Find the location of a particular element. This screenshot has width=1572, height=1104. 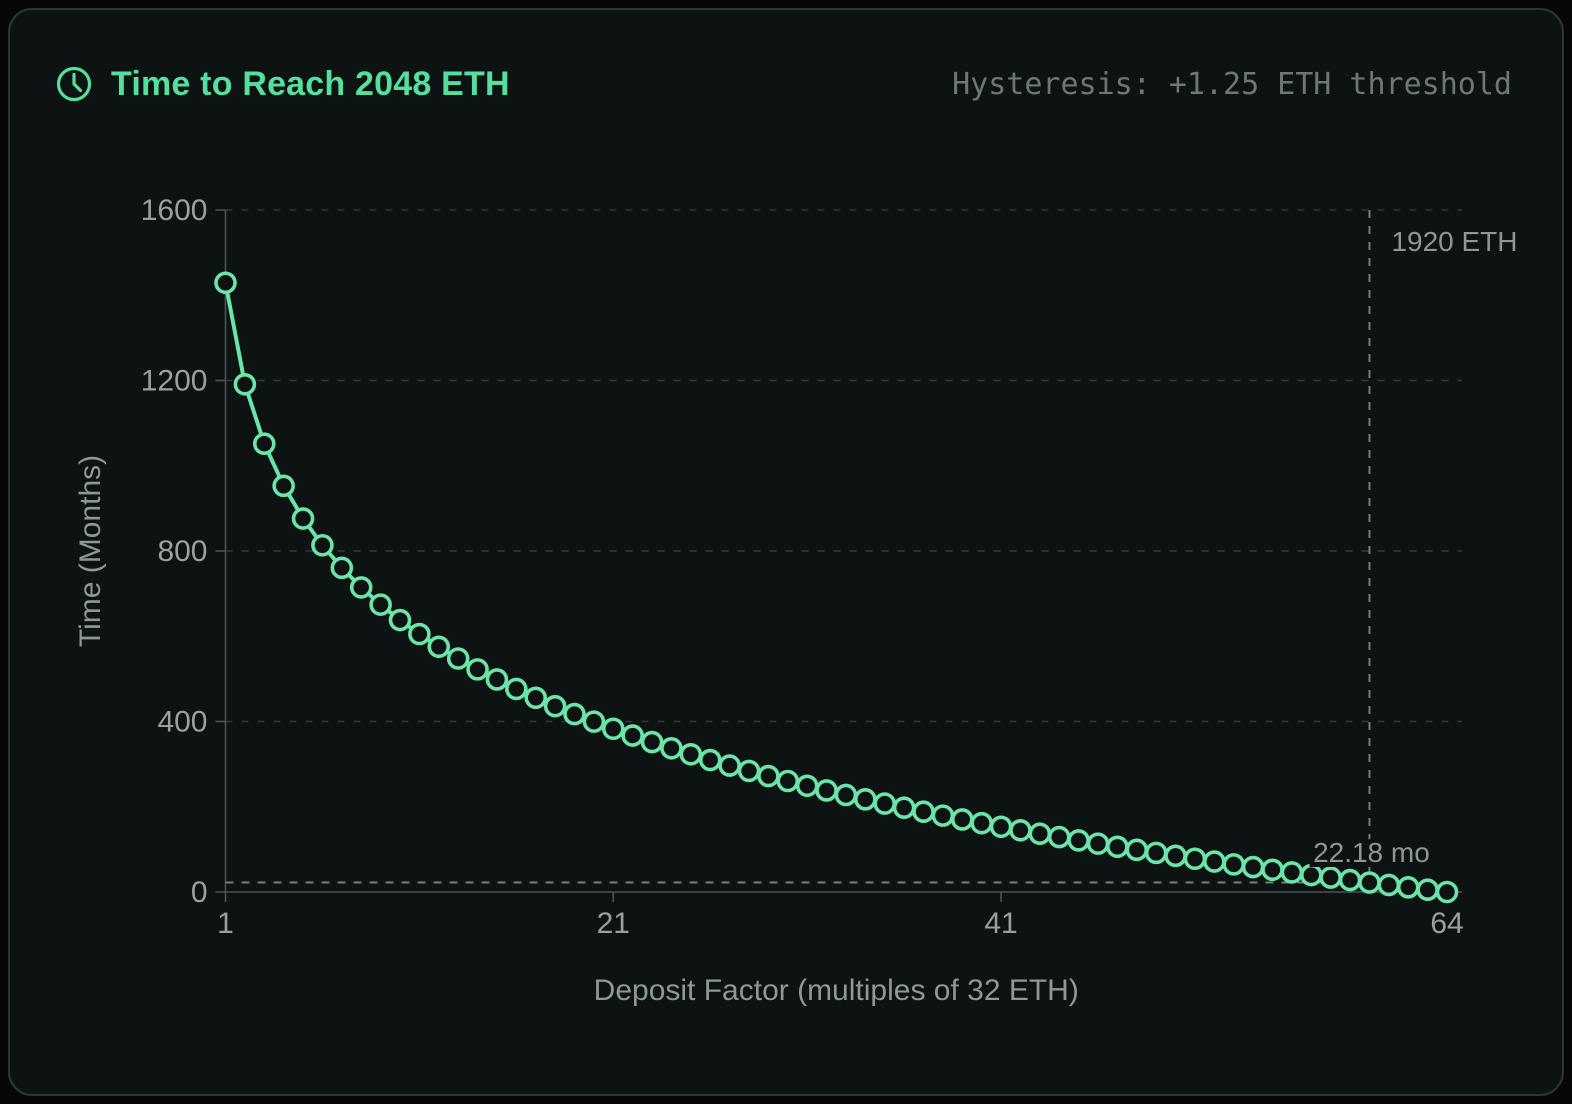

x-tick-label: 1 is located at coordinates (225, 923).